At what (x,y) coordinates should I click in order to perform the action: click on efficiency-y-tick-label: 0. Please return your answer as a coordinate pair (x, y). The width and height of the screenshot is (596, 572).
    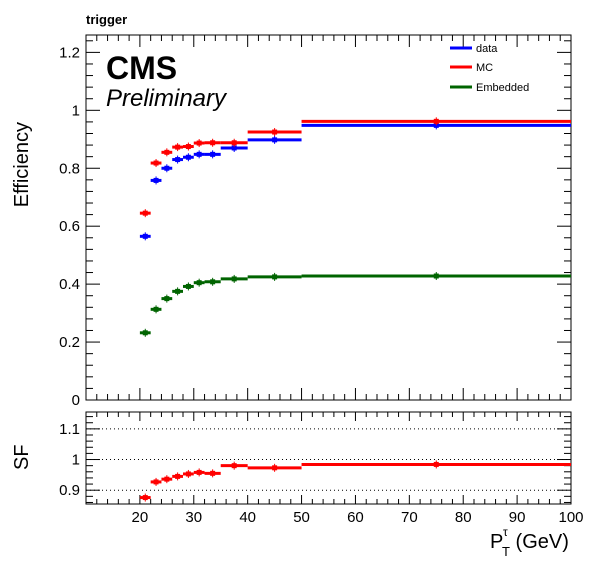
    Looking at the image, I should click on (76, 400).